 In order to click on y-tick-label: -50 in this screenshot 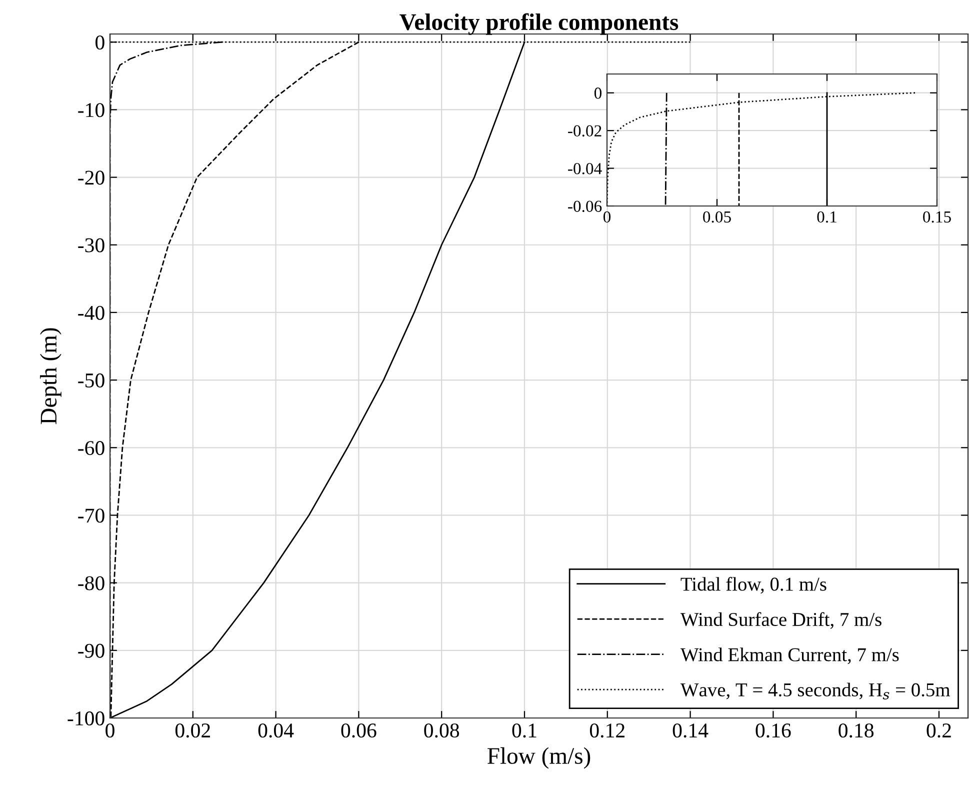, I will do `click(91, 380)`.